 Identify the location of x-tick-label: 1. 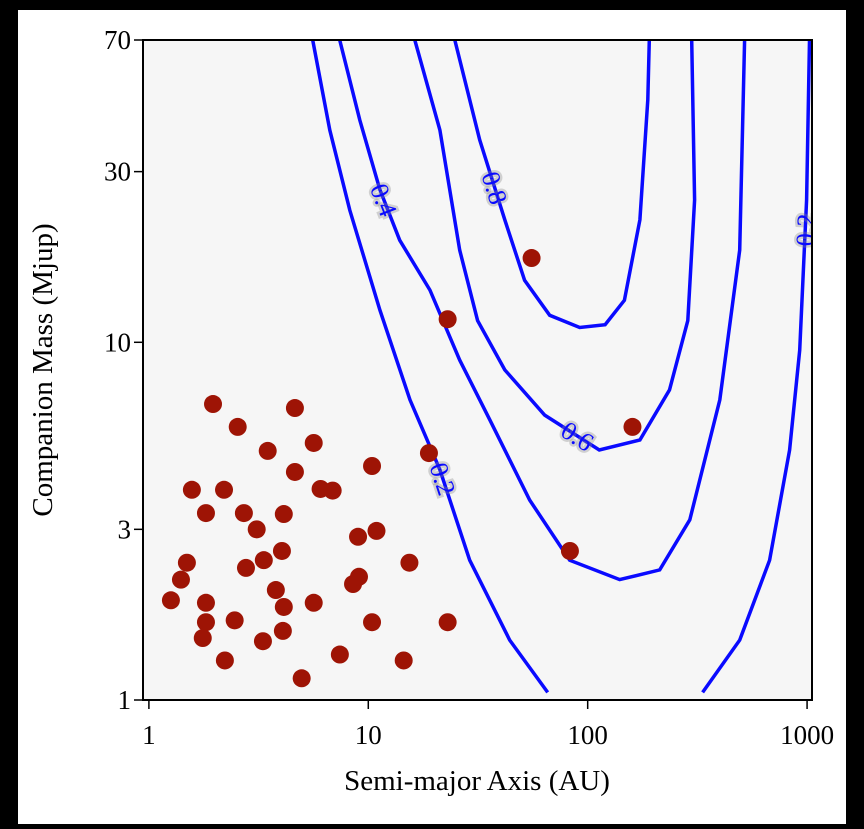
(149, 735).